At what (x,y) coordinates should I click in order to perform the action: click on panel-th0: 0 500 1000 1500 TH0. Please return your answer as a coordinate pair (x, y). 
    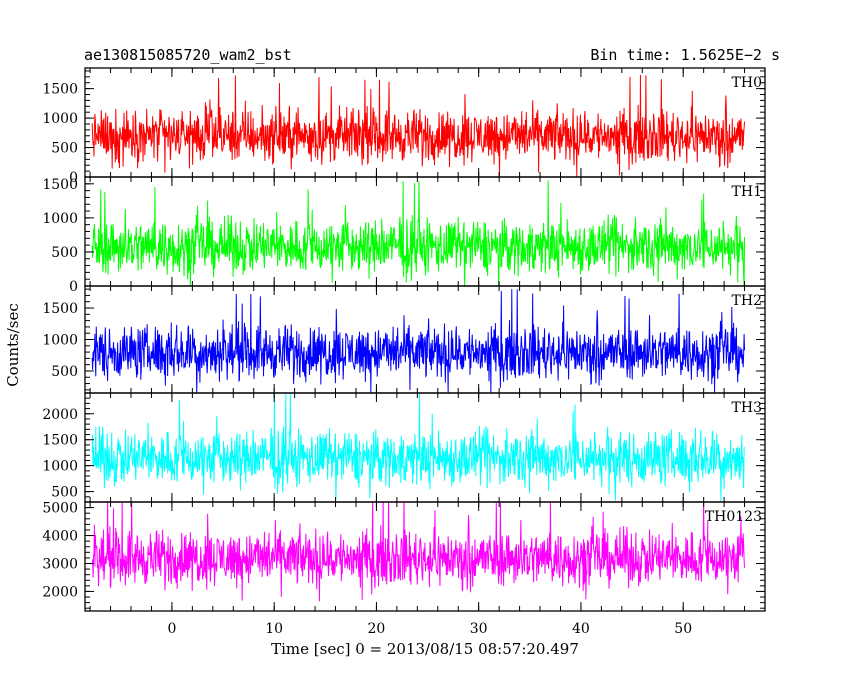
    Looking at the image, I should click on (404, 126).